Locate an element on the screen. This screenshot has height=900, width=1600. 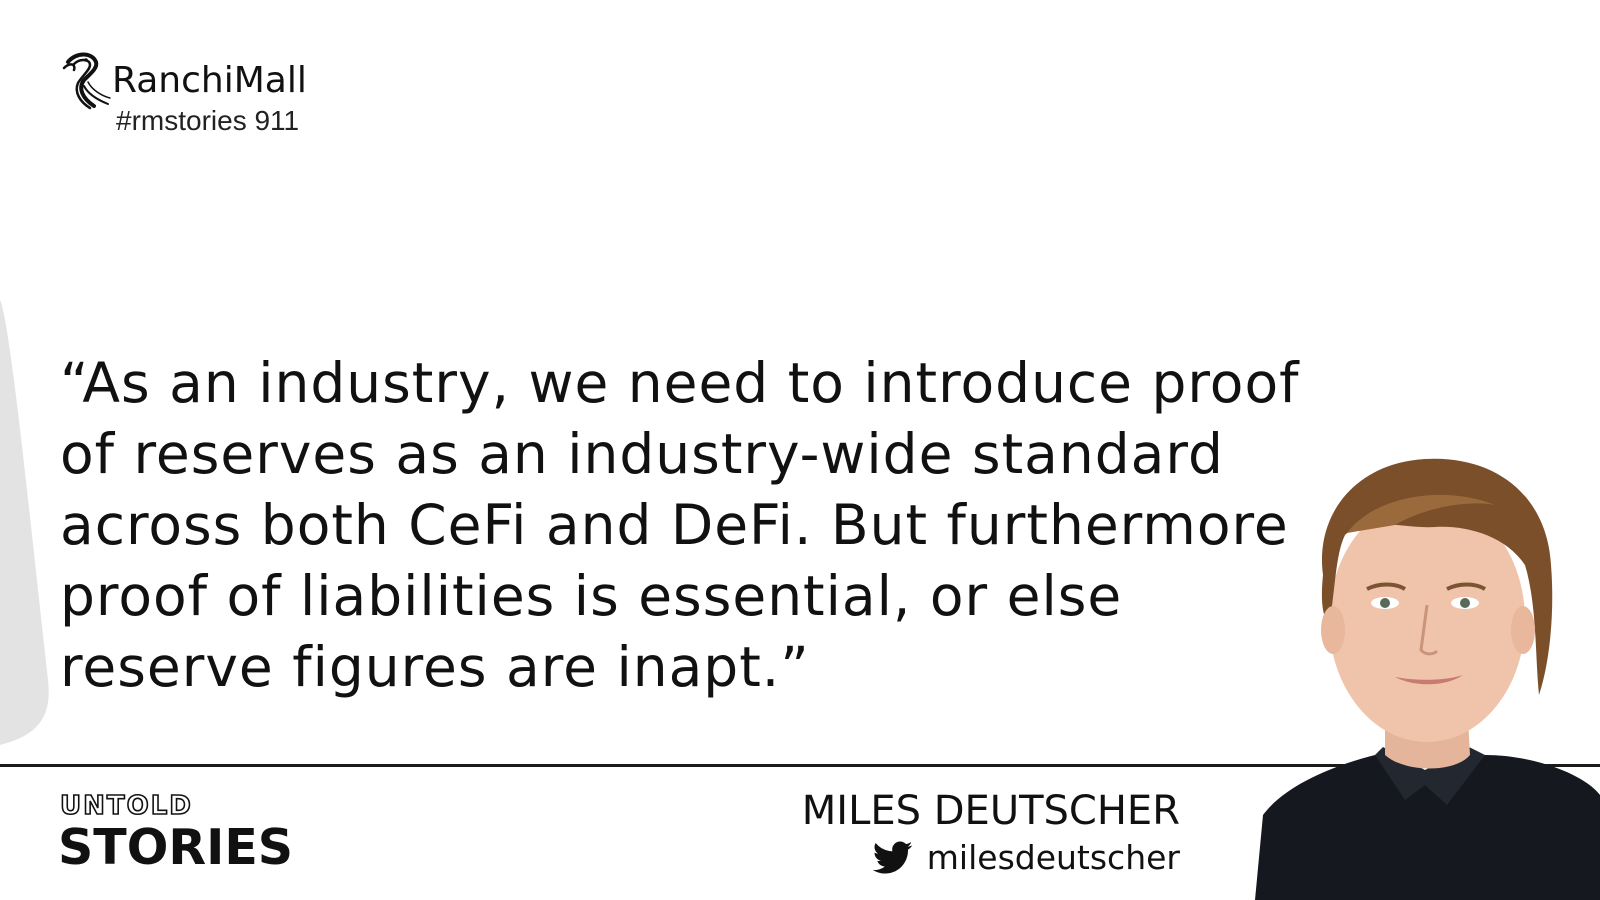
brand-header: RanchiMall #rmstories 911 is located at coordinates (212, 95).